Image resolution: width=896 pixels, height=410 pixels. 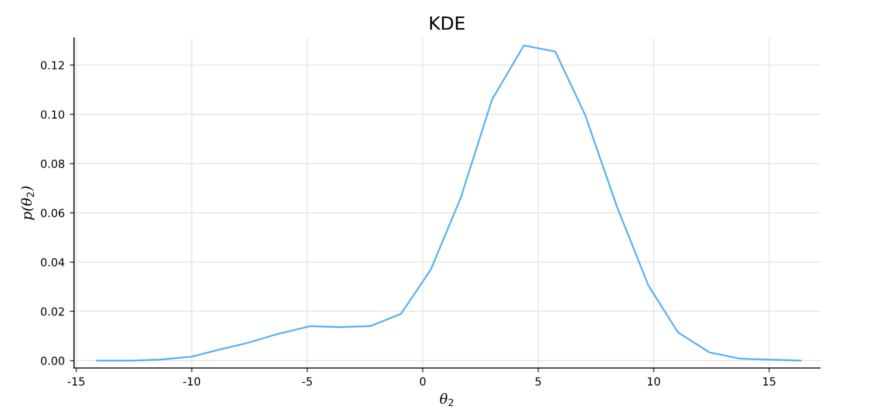 I want to click on x-tick-label: -5, so click(x=307, y=381).